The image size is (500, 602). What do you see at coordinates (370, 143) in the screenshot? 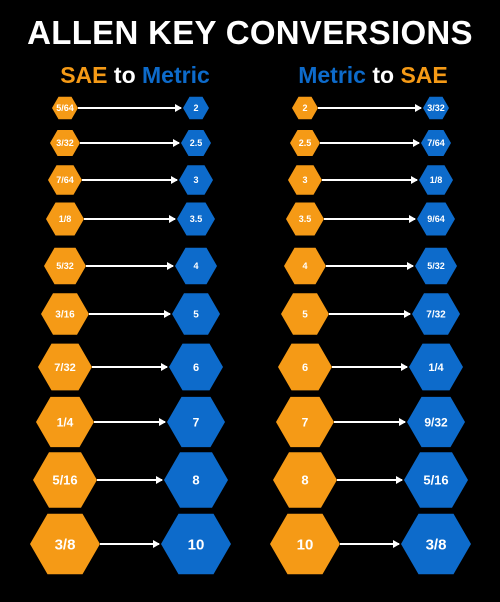
I see `conversion-row: 2.5 7/64` at bounding box center [370, 143].